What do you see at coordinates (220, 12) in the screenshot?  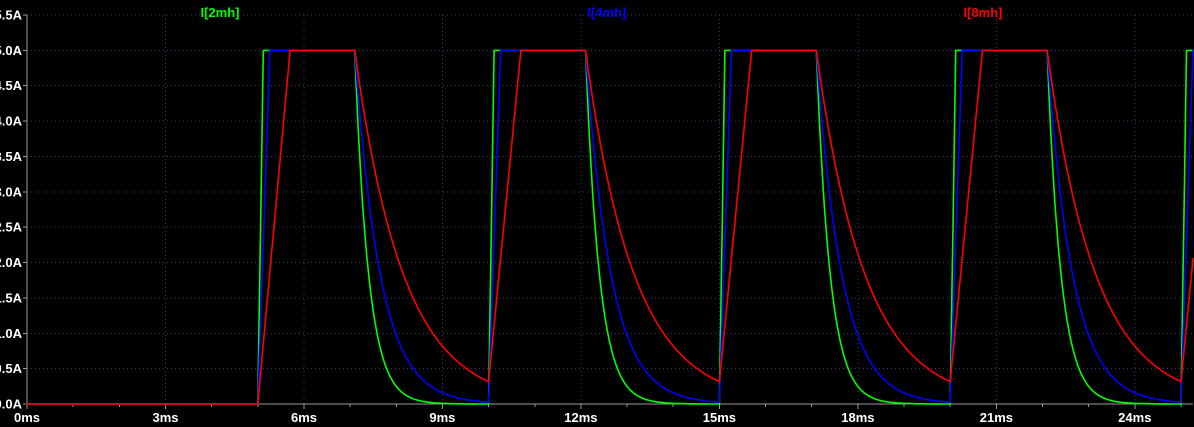 I see `trace-label-i-2mh: I[2mh]` at bounding box center [220, 12].